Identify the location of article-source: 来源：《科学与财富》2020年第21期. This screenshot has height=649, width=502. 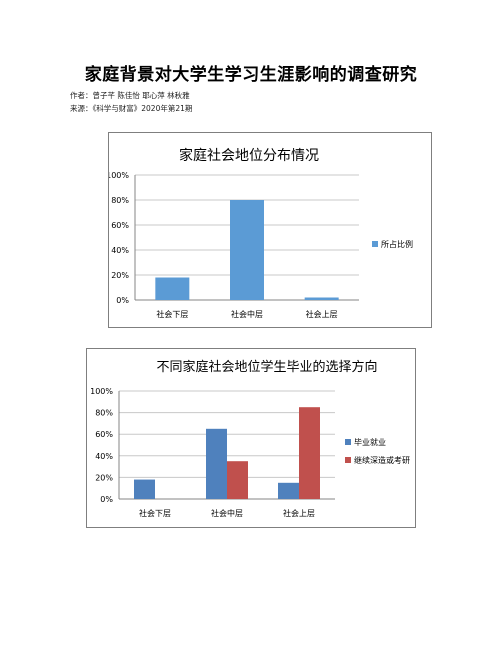
(131, 108).